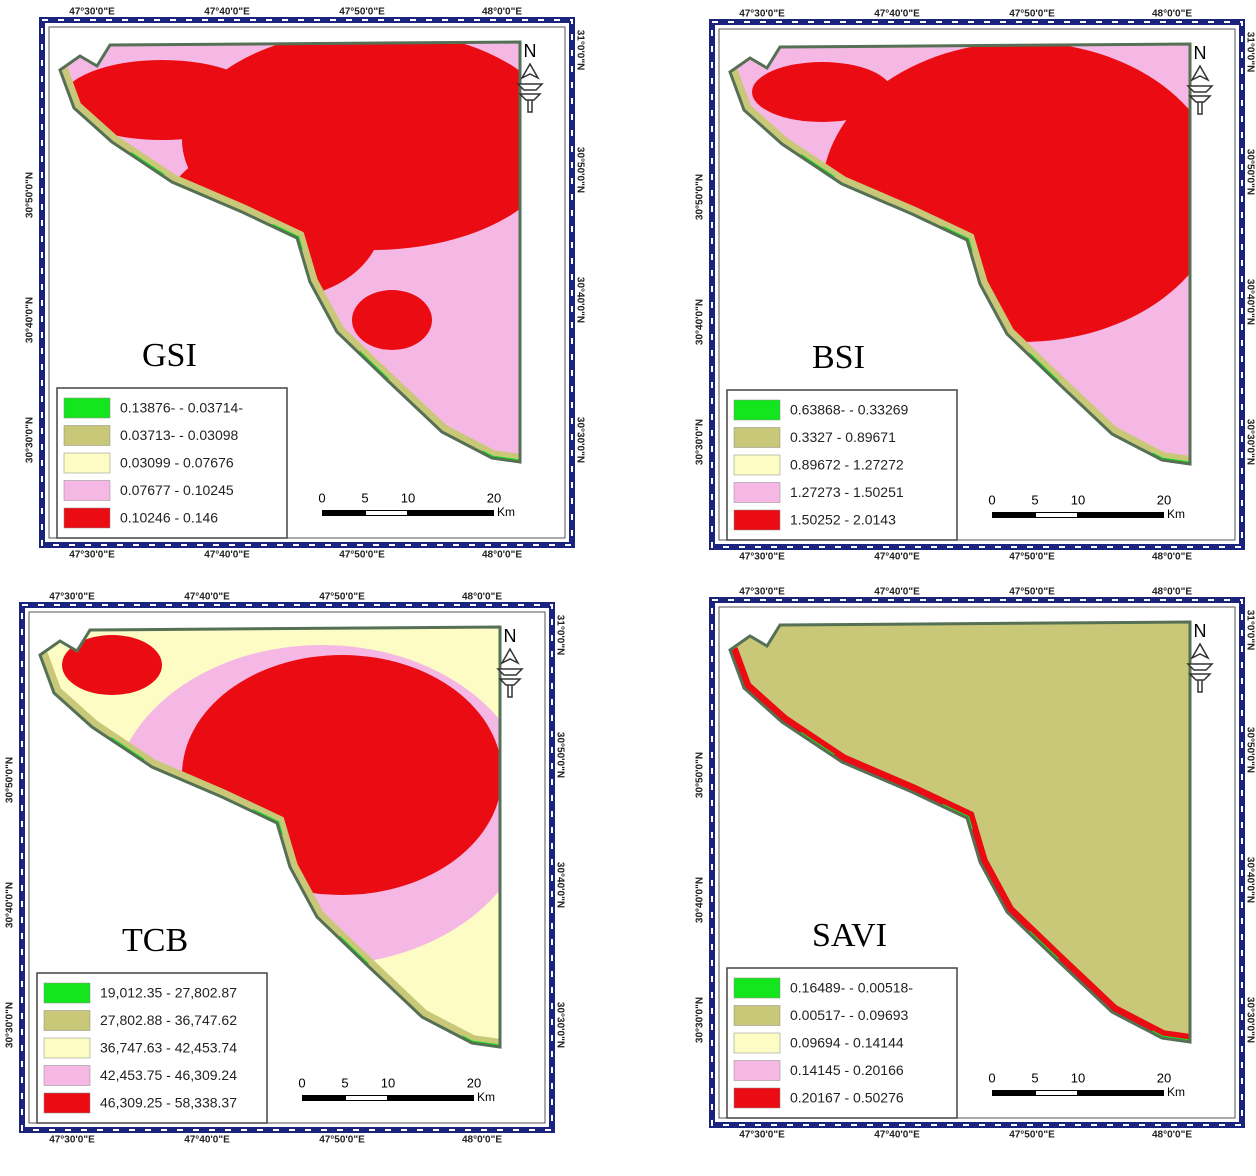 This screenshot has height=1176, width=1256. What do you see at coordinates (177, 463) in the screenshot?
I see `legend-label: 0.03099 - 0.07676` at bounding box center [177, 463].